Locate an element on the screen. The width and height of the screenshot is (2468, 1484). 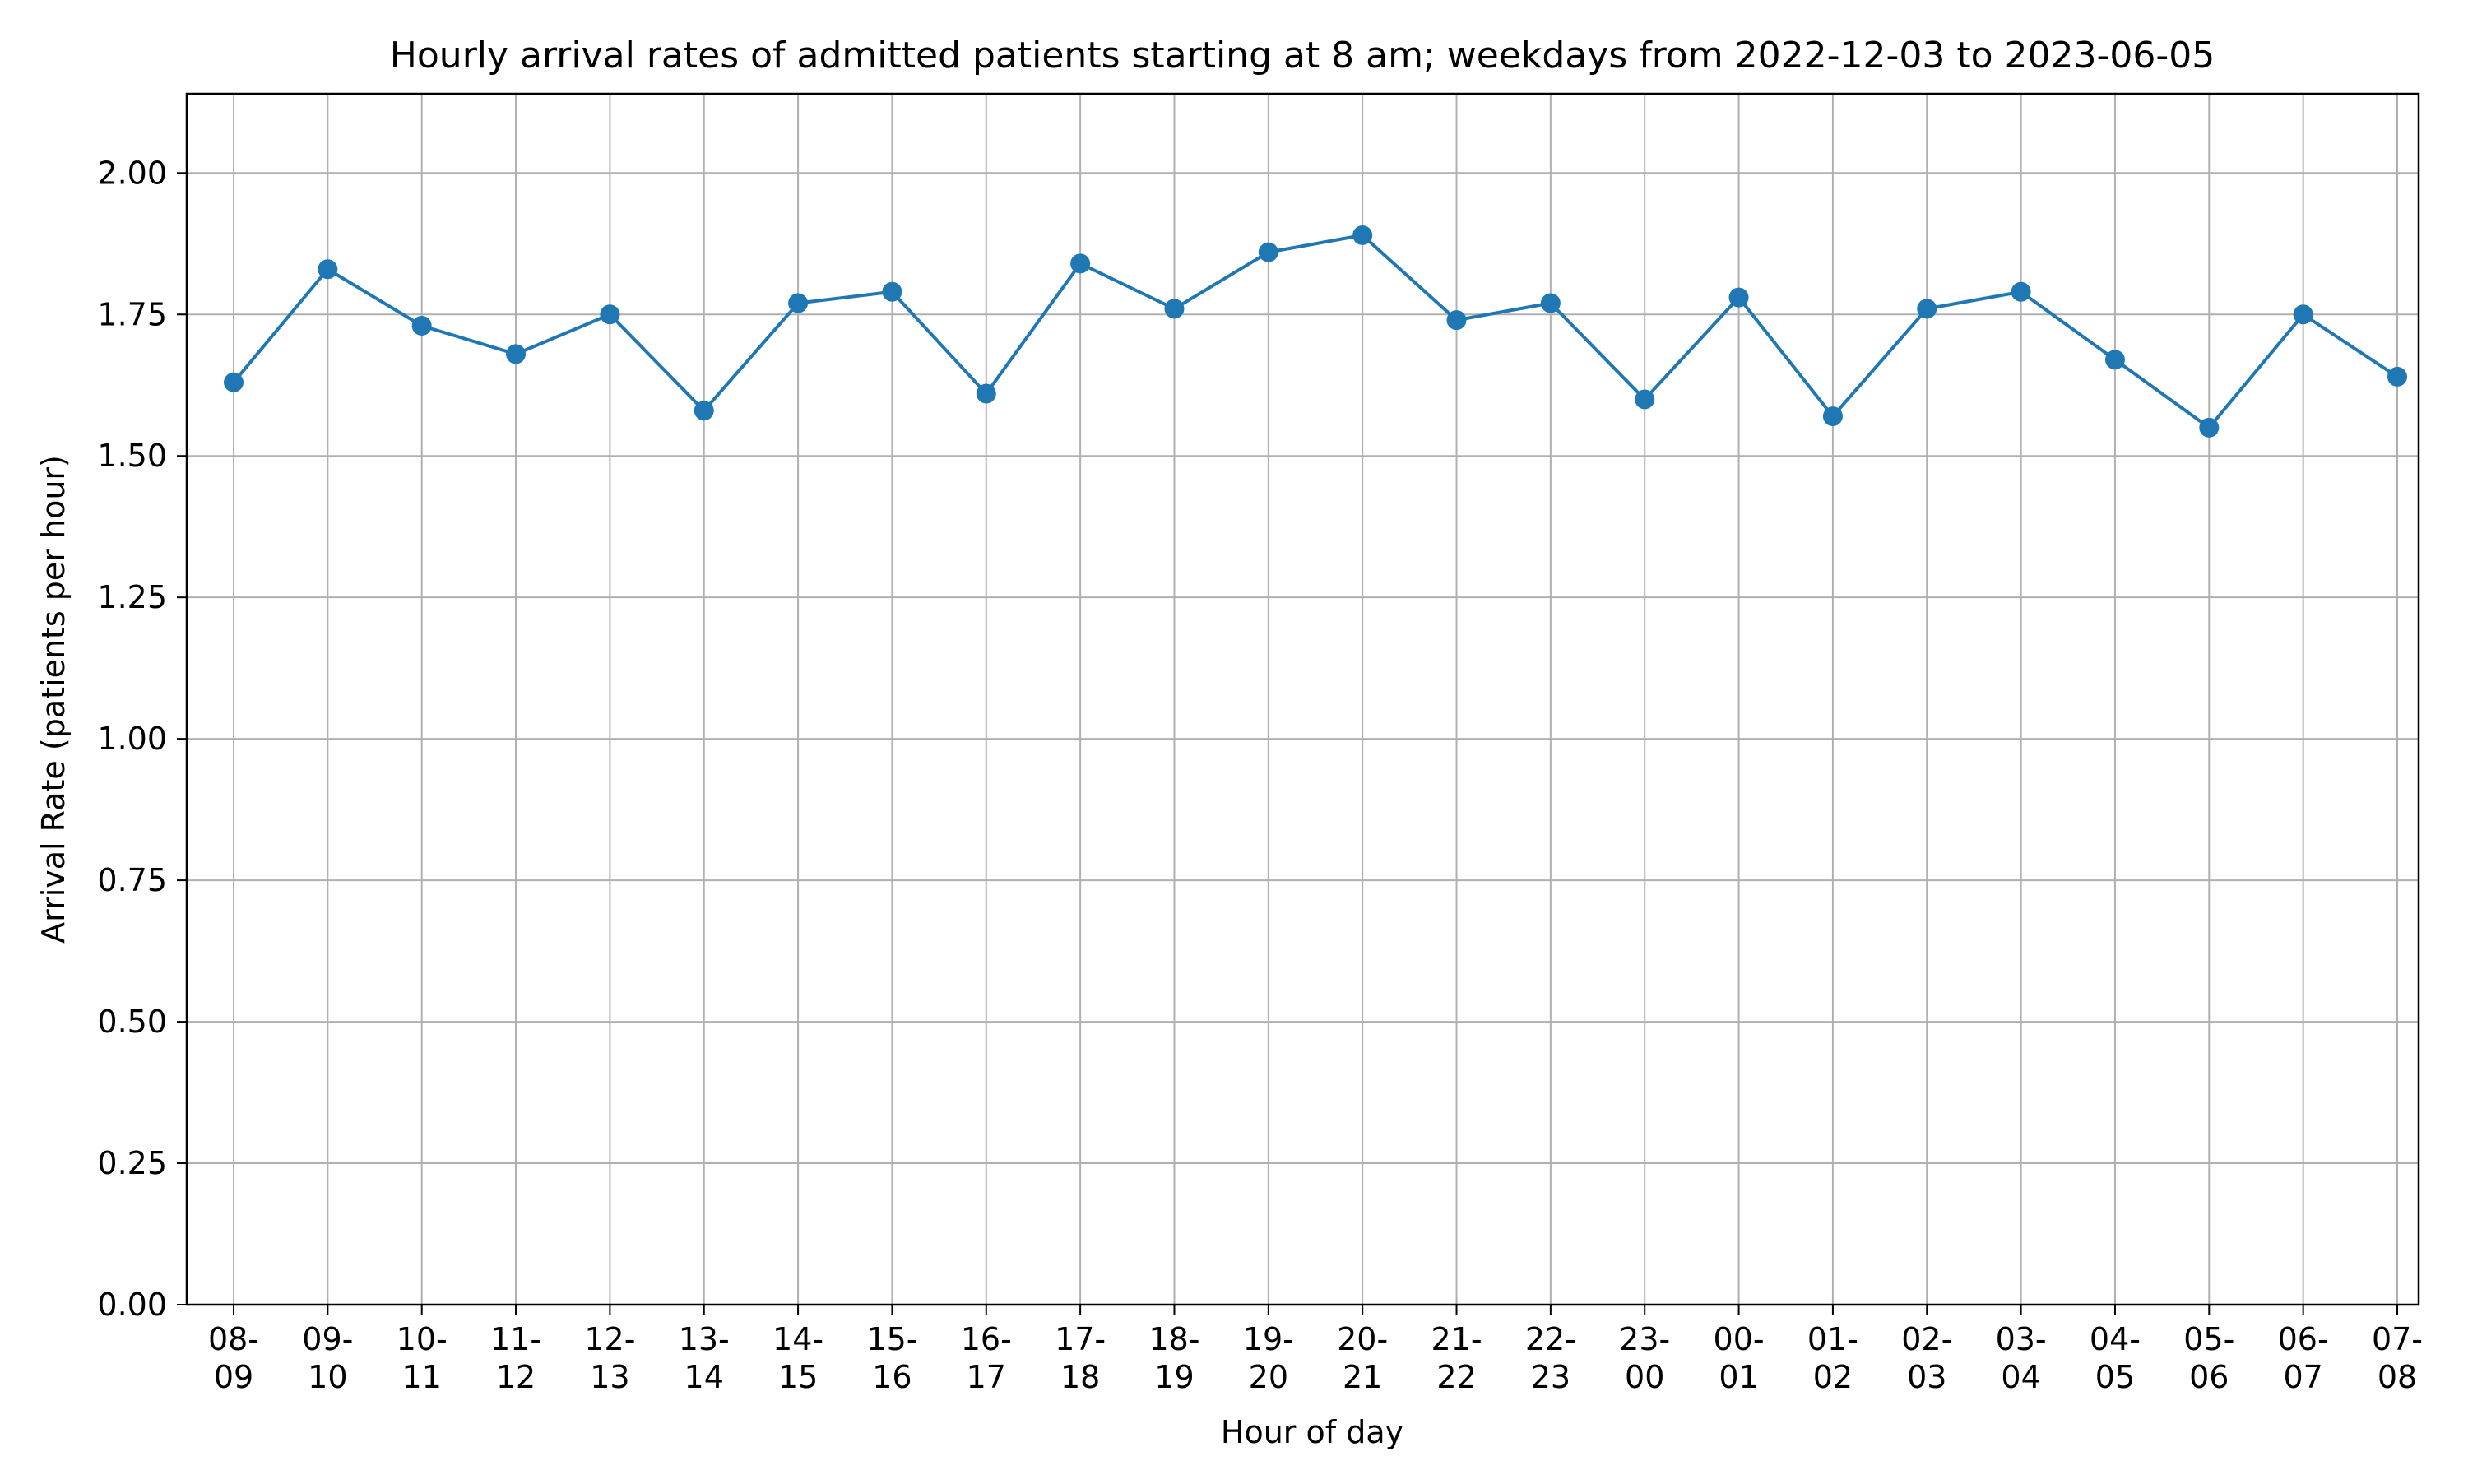
x-tick-label: 23 is located at coordinates (1550, 1377).